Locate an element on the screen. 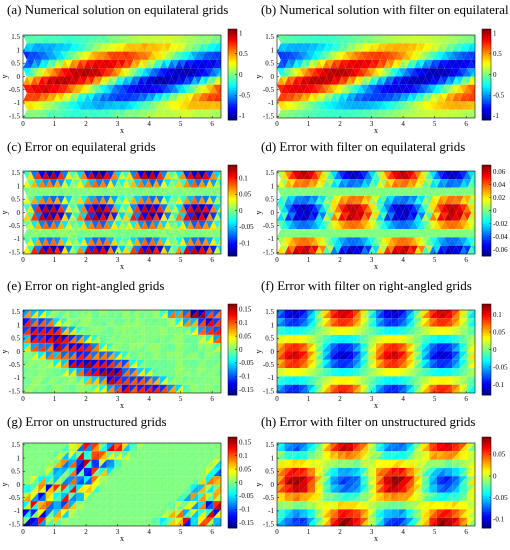 The width and height of the screenshot is (510, 550). colorbar: 0.050-0.05-0.1 is located at coordinates (494, 482).